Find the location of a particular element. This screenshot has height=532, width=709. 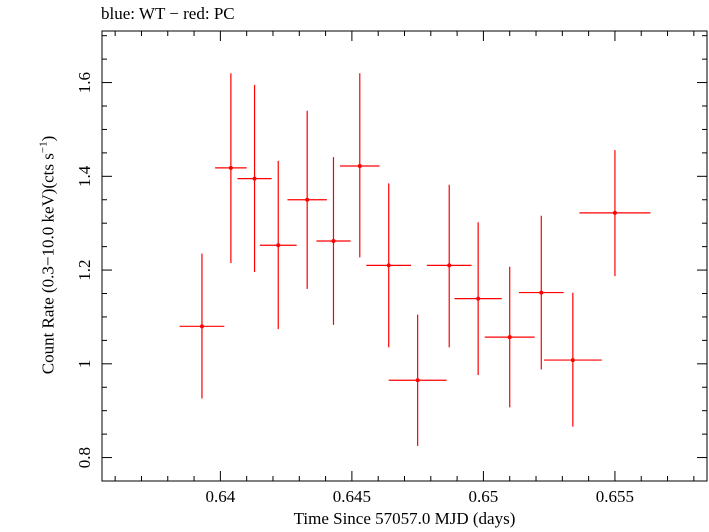

x-tick-label: 0.645 is located at coordinates (352, 496).